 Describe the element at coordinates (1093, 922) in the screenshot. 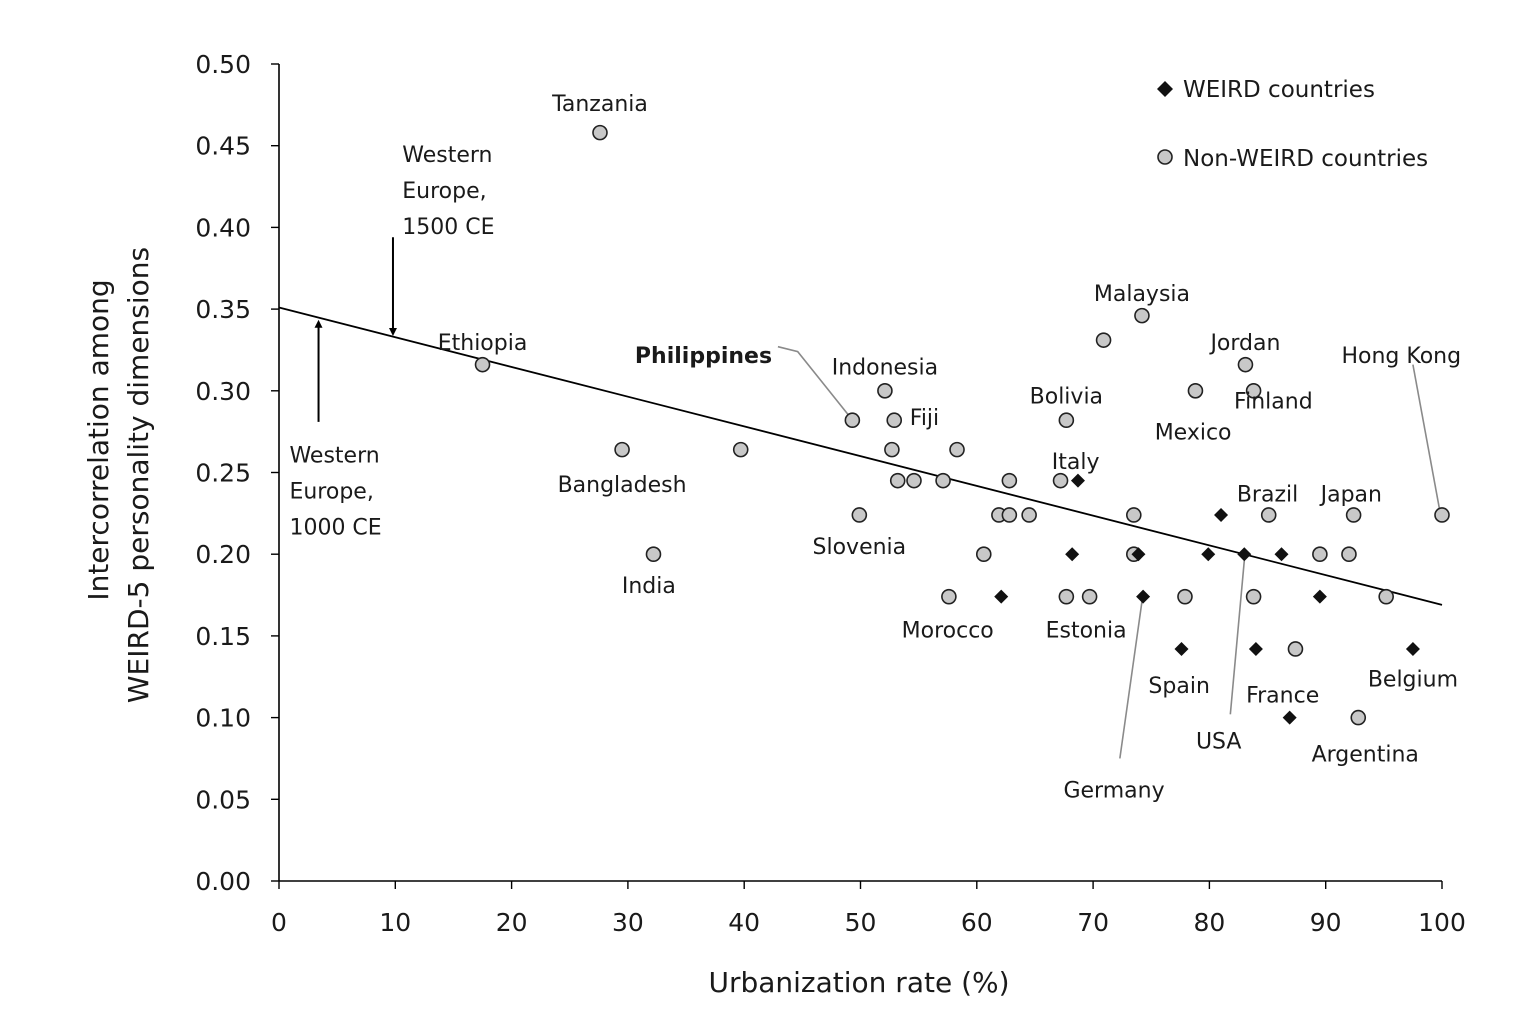

I see `x-tick-label: 70` at that location.